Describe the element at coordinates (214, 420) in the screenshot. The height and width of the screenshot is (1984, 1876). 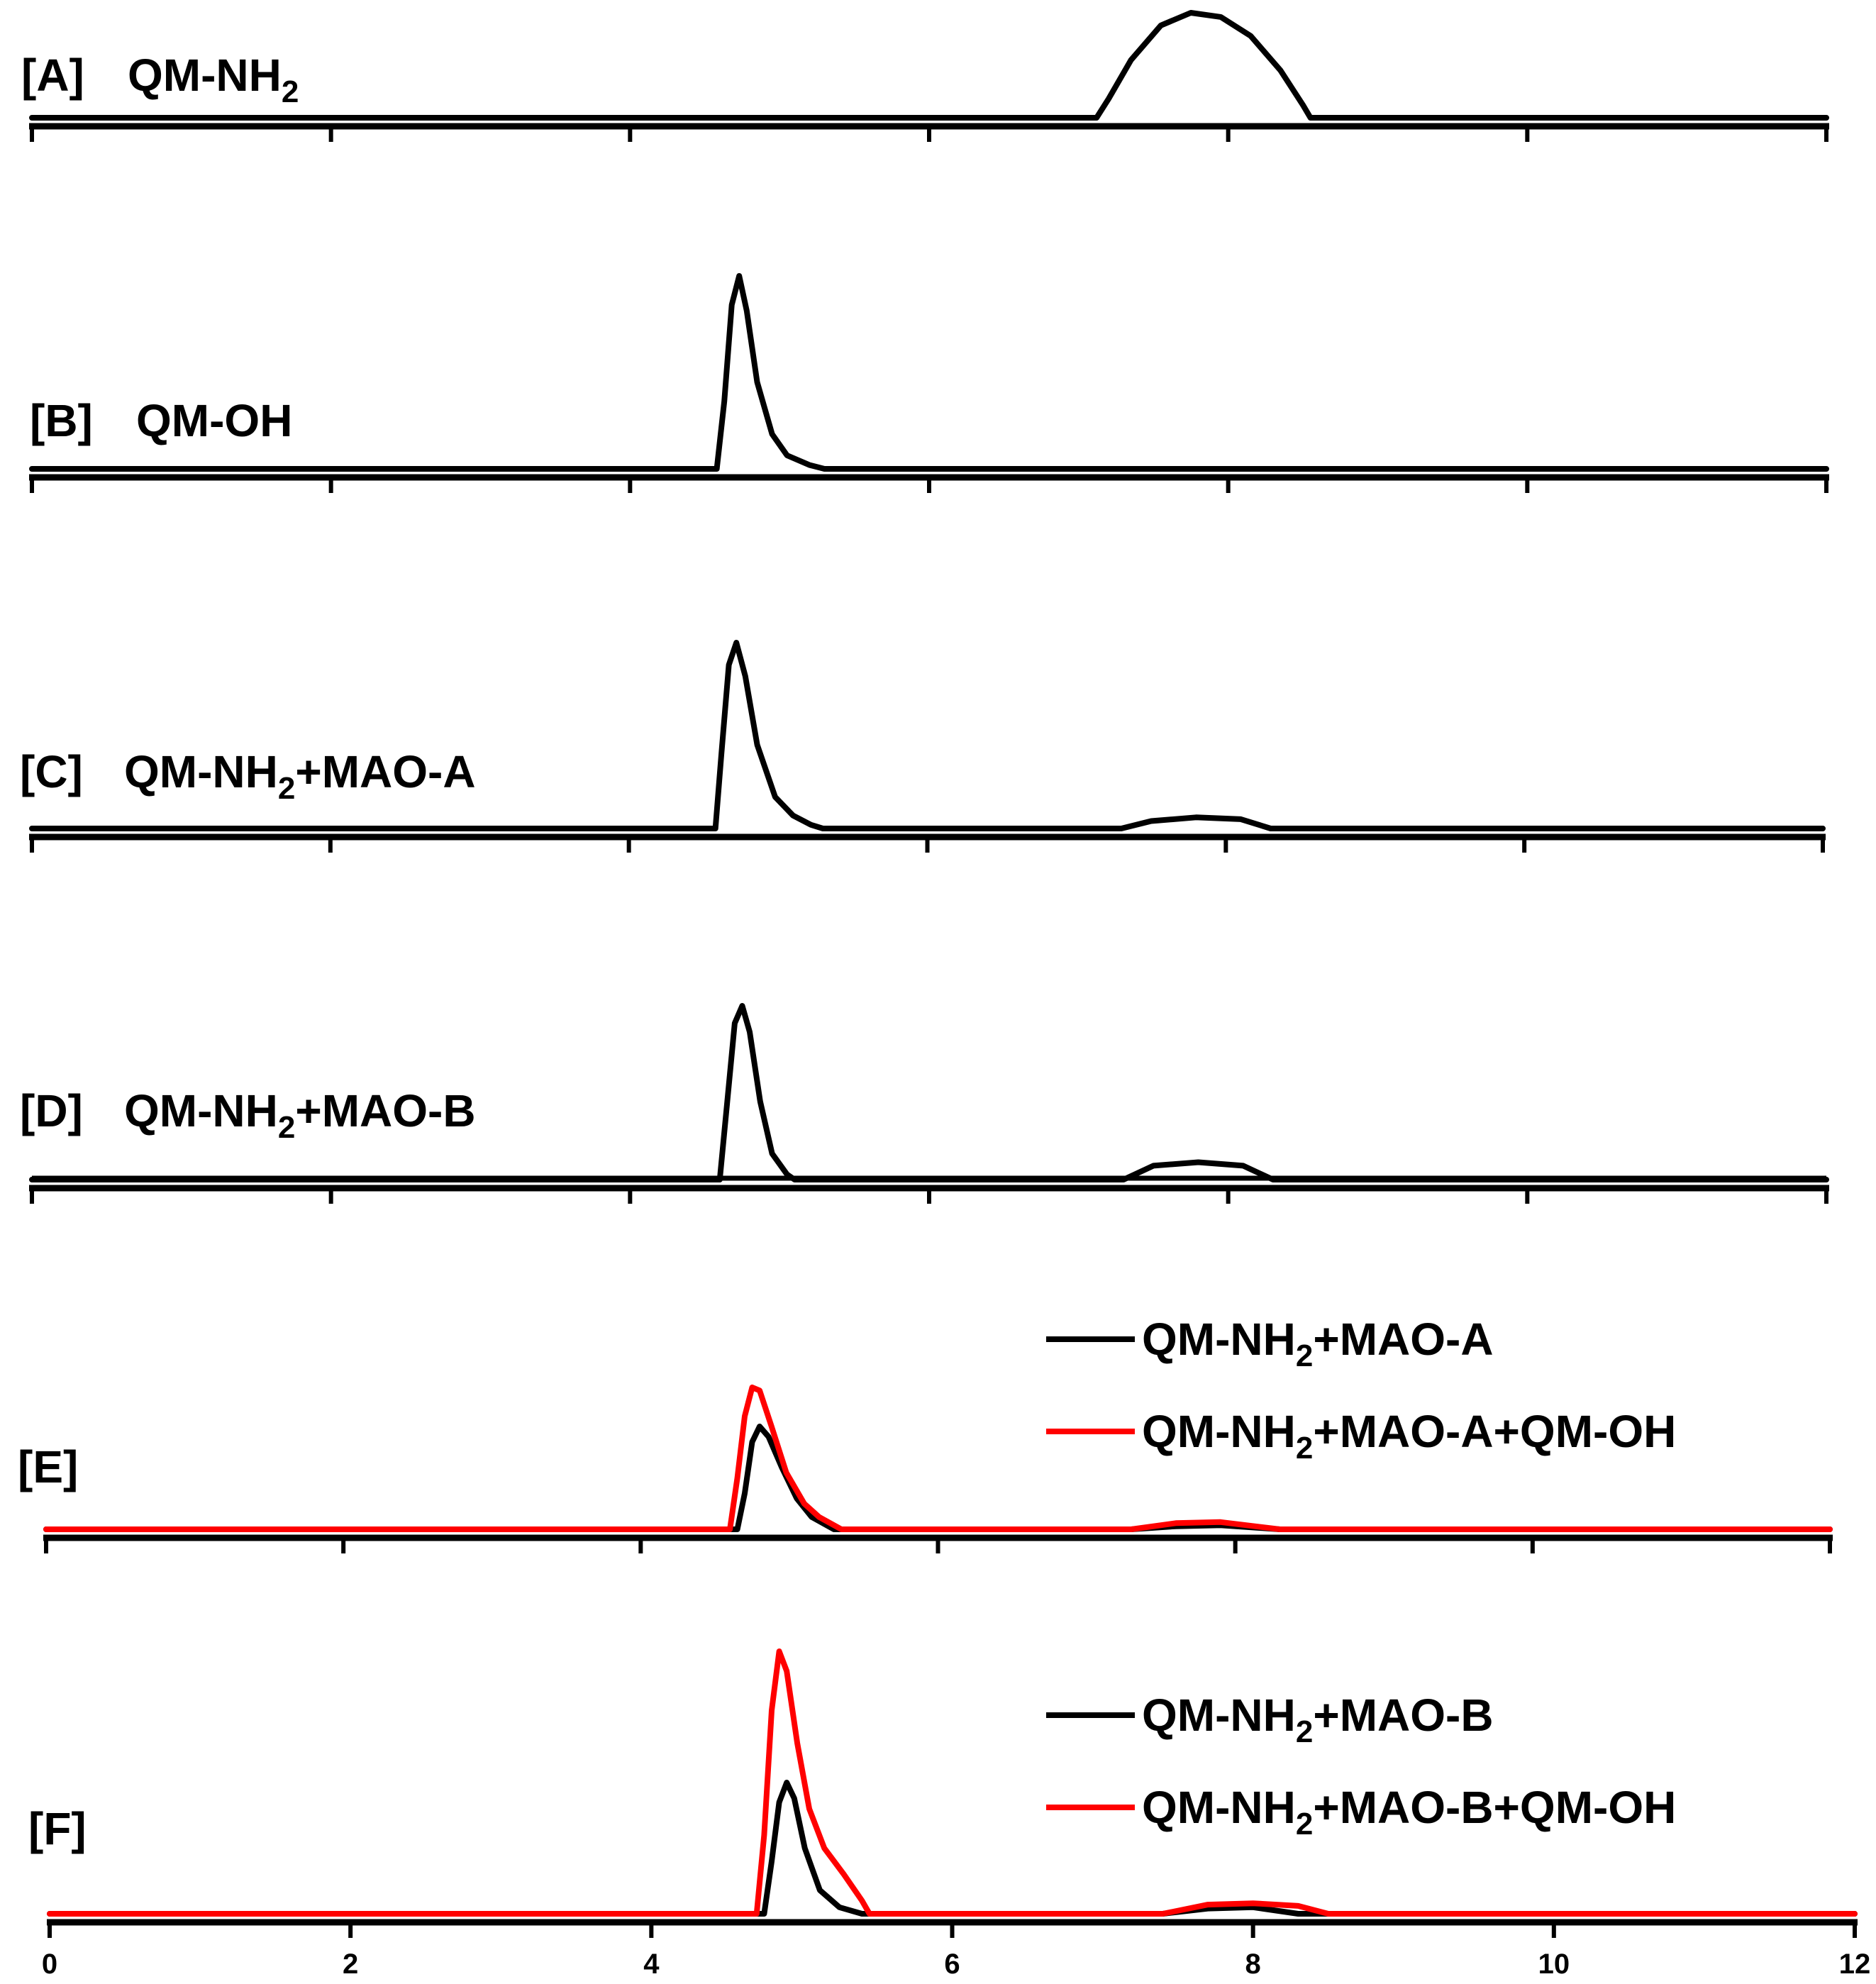
I see `panel-label: QM-OH` at that location.